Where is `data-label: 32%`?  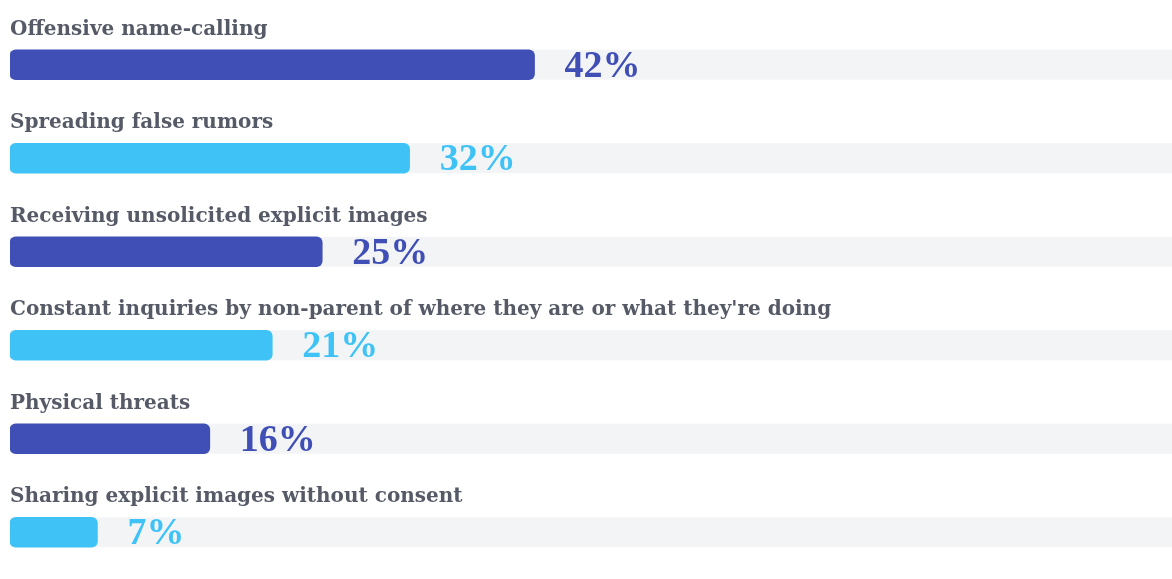 data-label: 32% is located at coordinates (477, 157).